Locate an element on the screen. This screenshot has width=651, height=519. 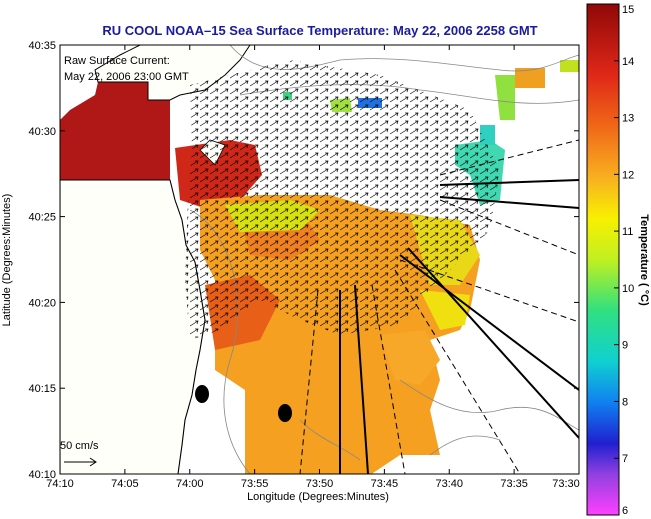
colorbar-tick-label: 13 is located at coordinates (628, 119).